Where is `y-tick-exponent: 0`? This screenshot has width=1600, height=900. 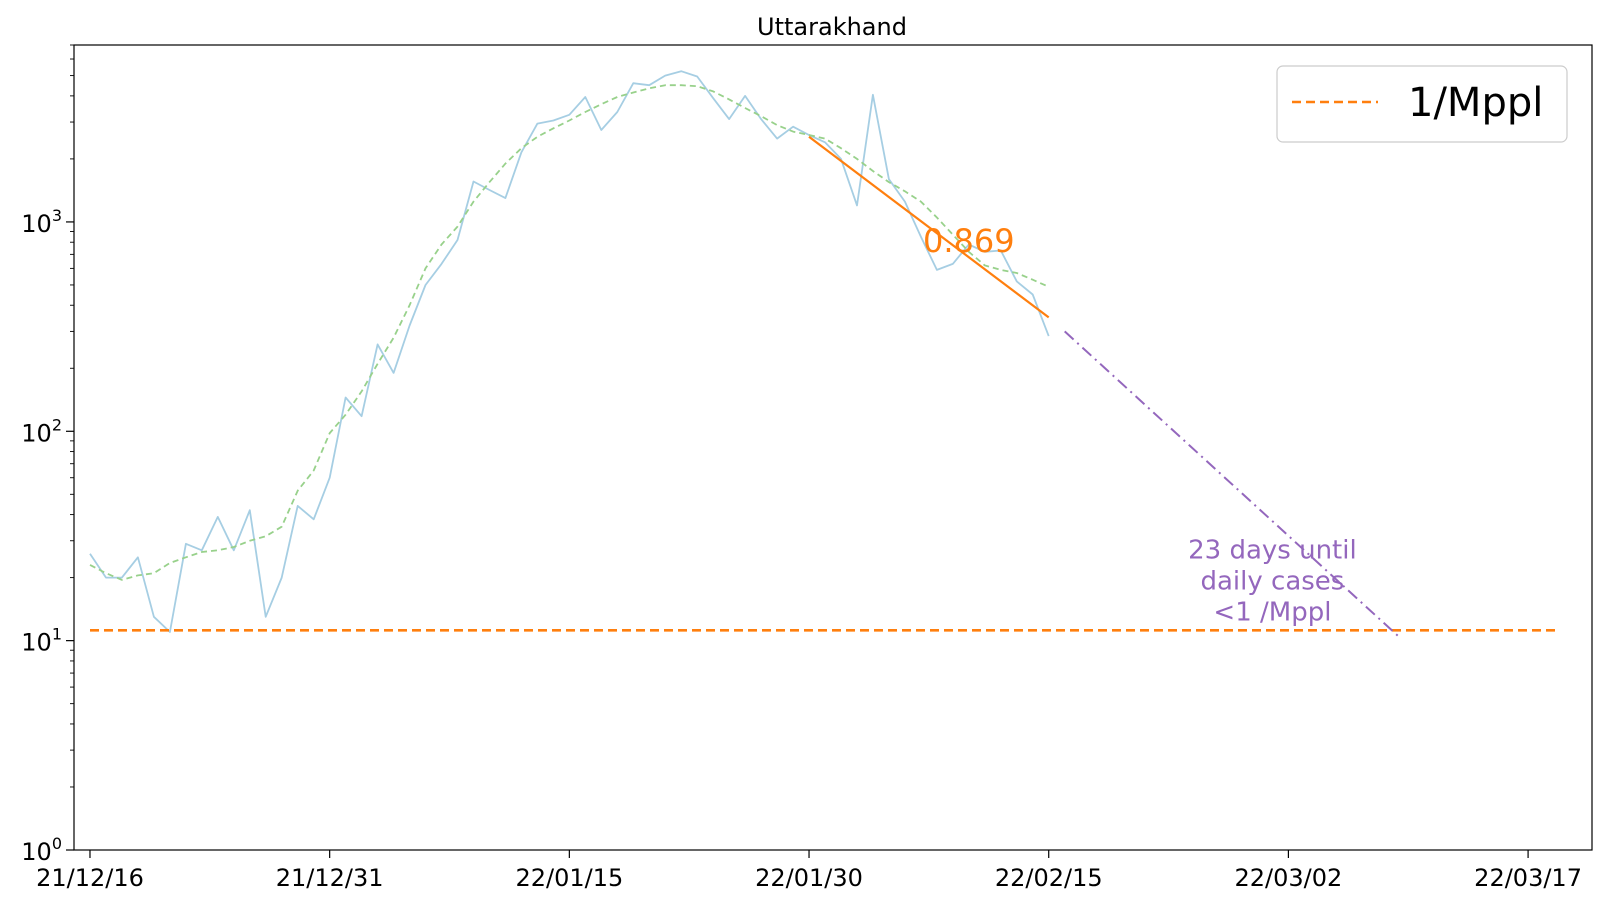
y-tick-exponent: 0 is located at coordinates (57, 843).